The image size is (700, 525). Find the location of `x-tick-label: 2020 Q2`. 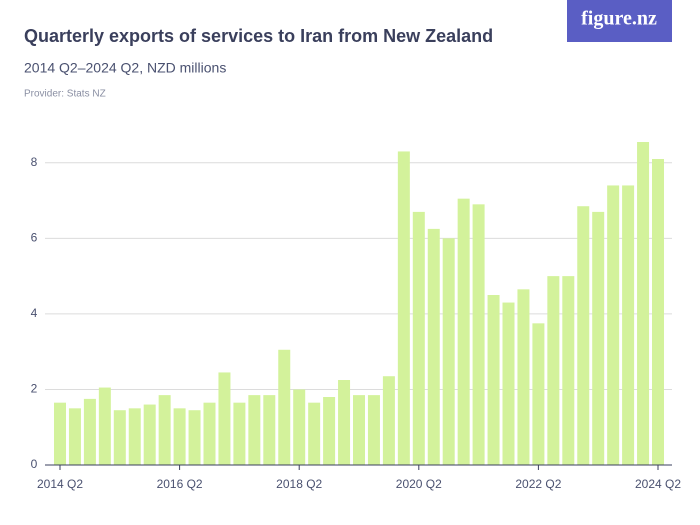

x-tick-label: 2020 Q2 is located at coordinates (419, 484).